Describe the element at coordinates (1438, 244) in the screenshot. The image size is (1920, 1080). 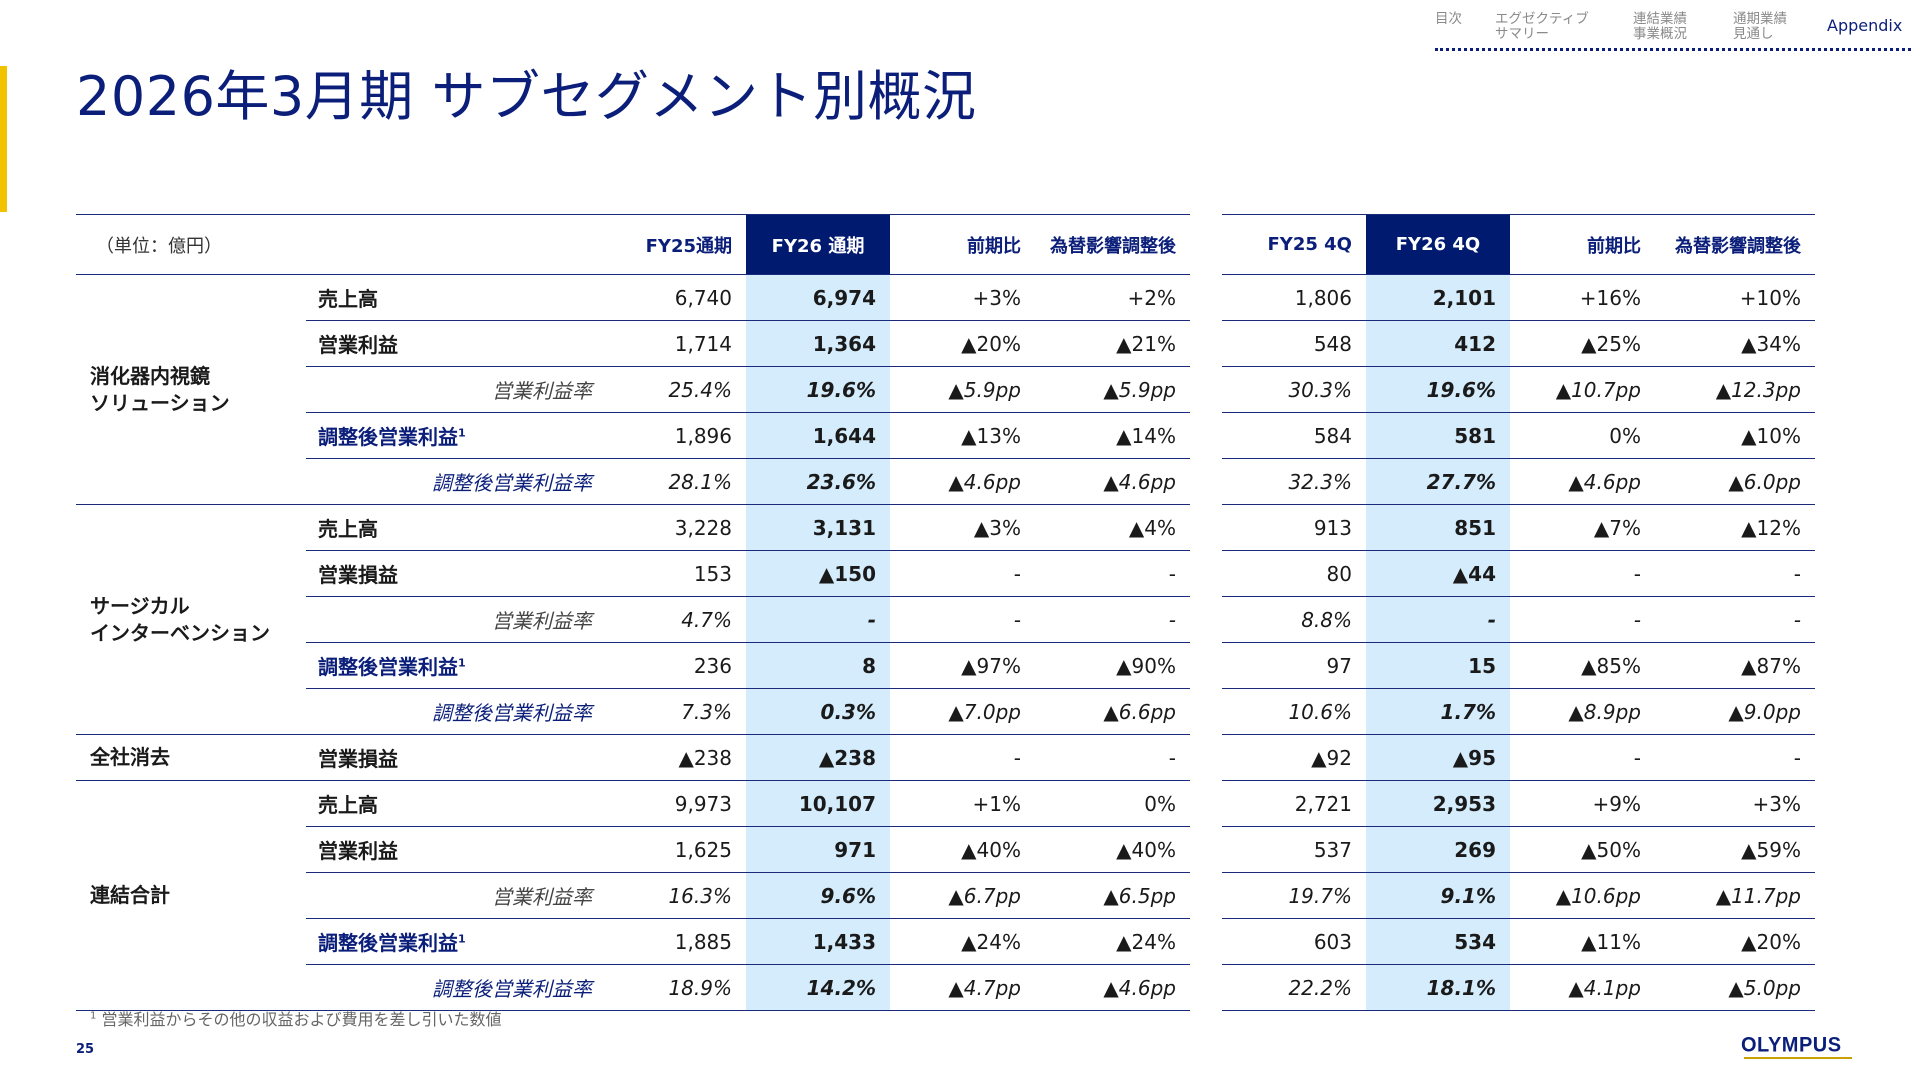
I see `col-header-highlight: FY26 4Q` at that location.